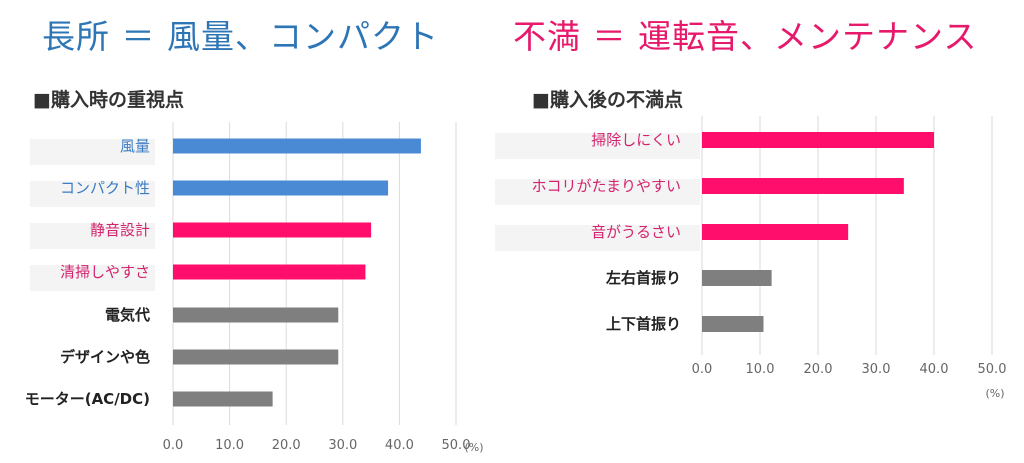 This screenshot has height=463, width=1024. Describe the element at coordinates (606, 186) in the screenshot. I see `category-label: ホコリがたまりやすい` at that location.